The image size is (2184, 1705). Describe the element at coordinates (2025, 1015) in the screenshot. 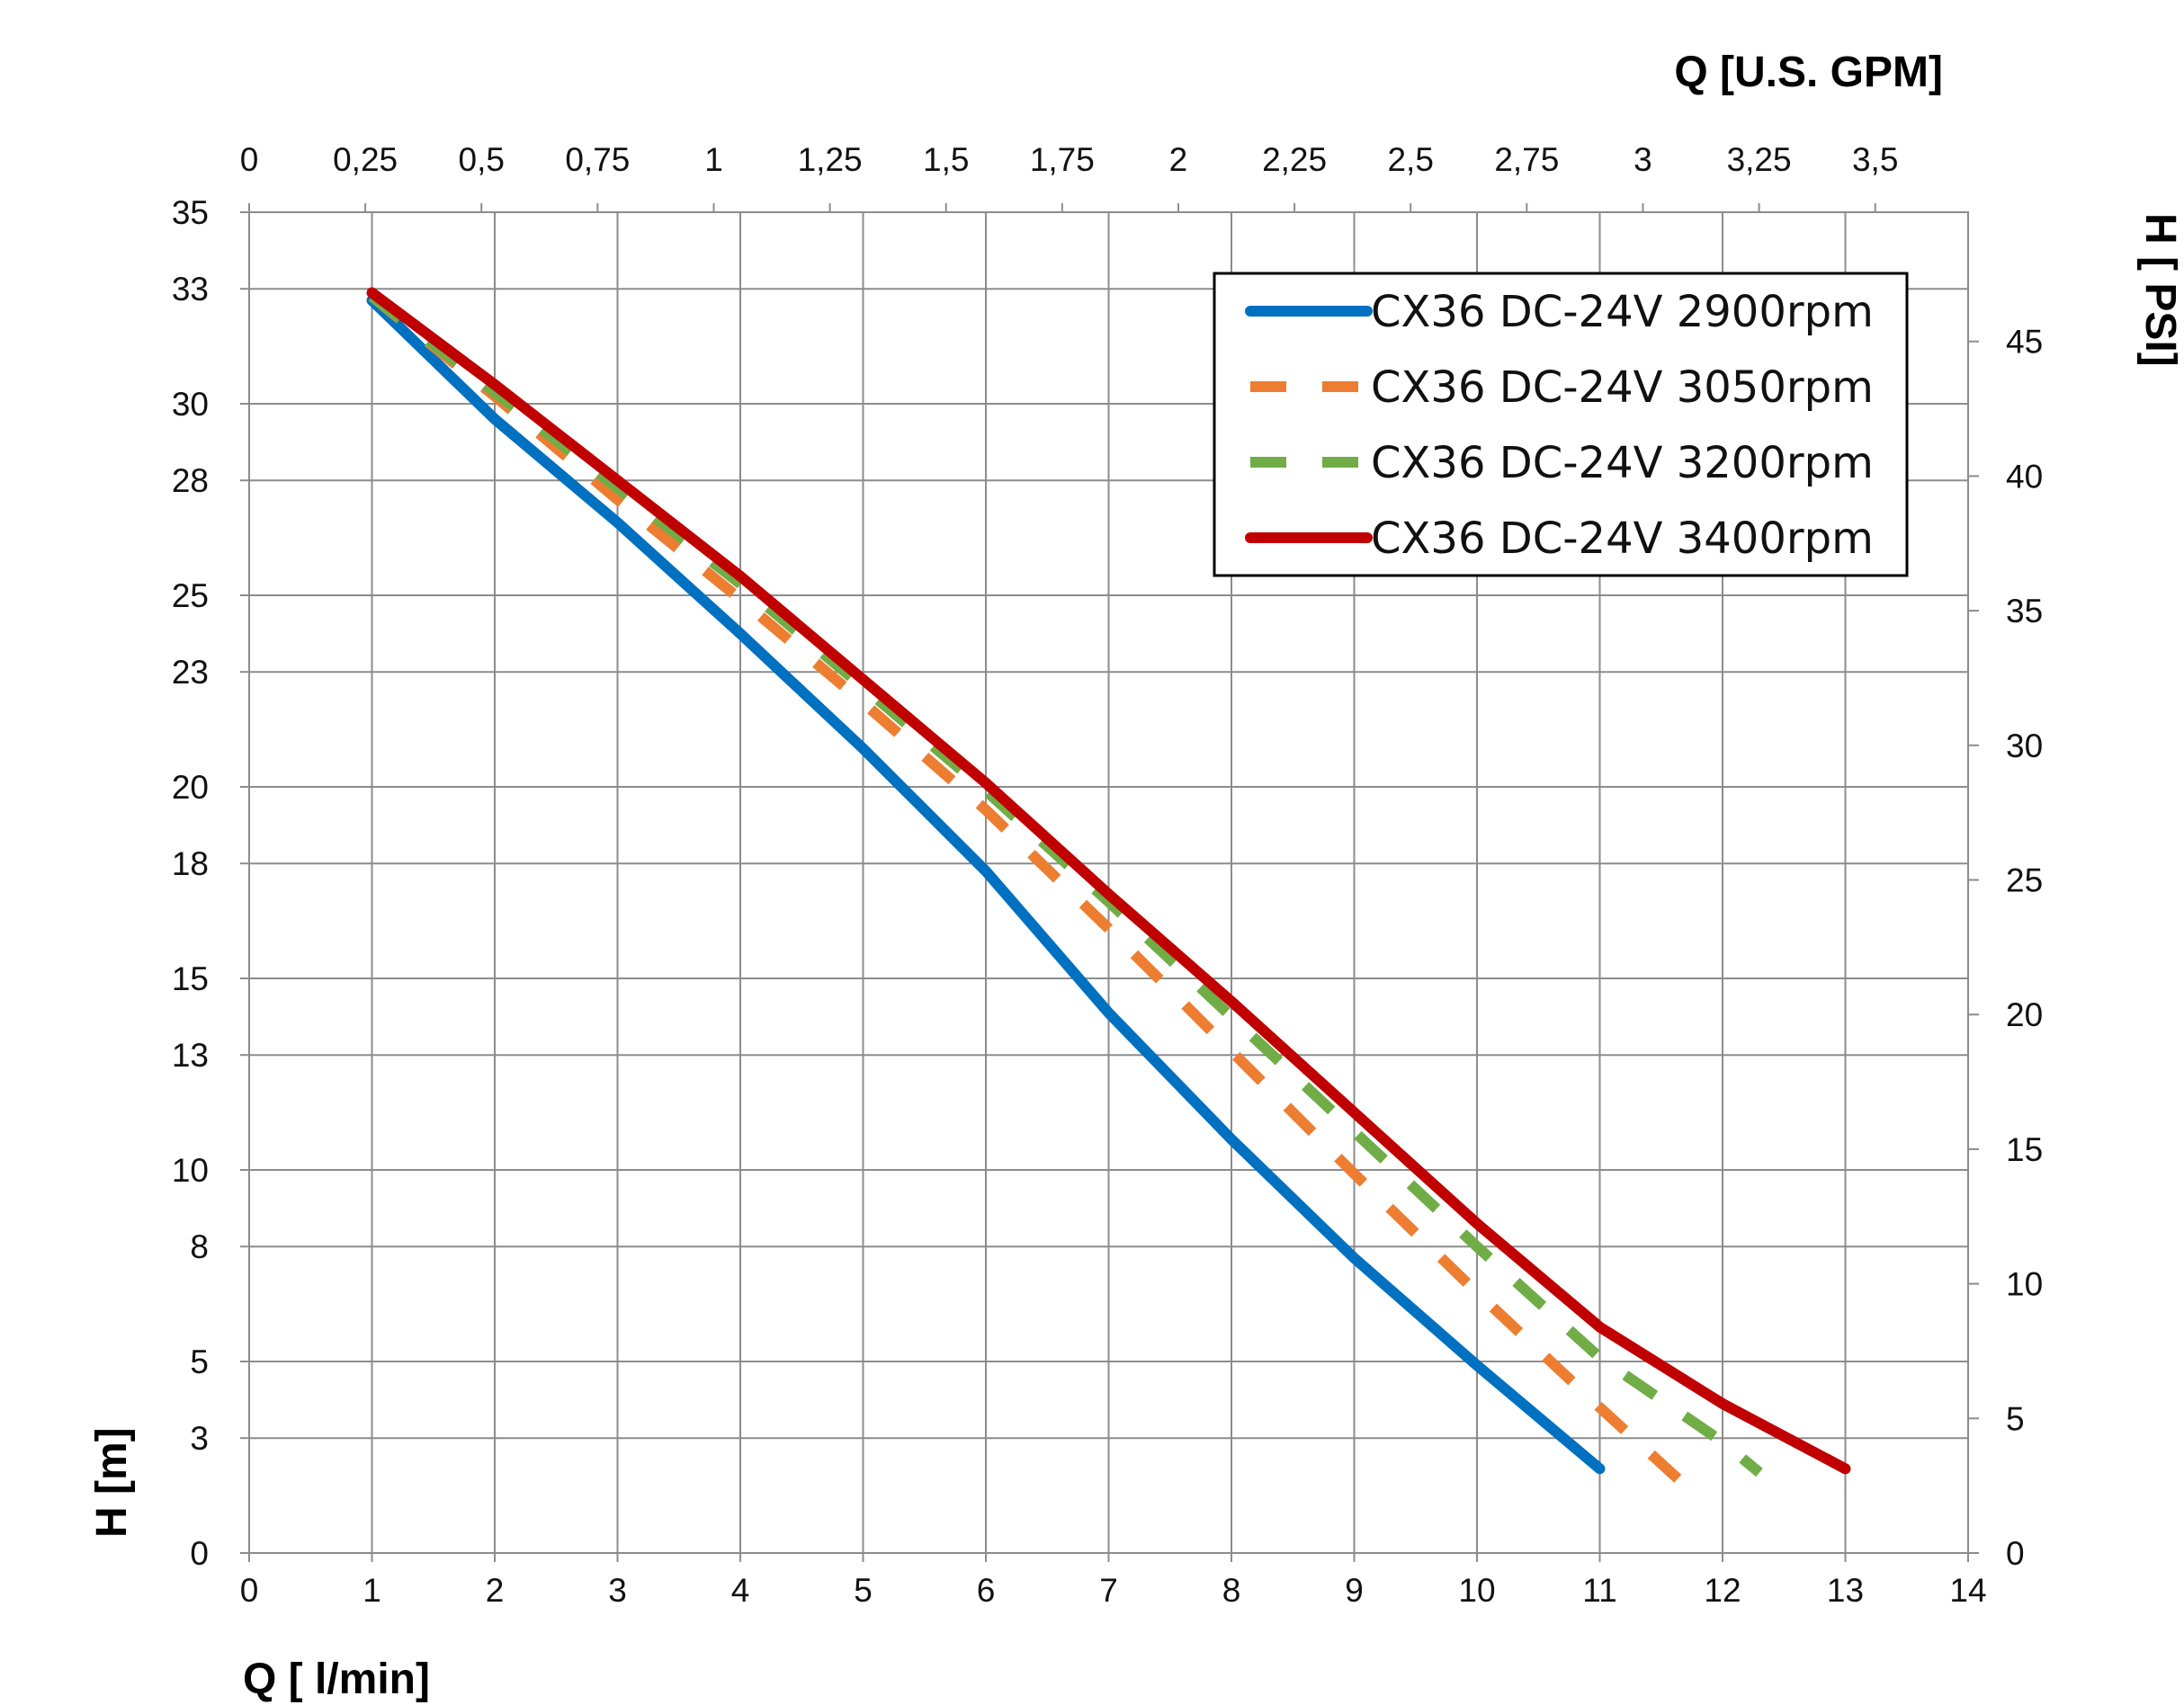

I see `y2-tick-label: 20` at that location.